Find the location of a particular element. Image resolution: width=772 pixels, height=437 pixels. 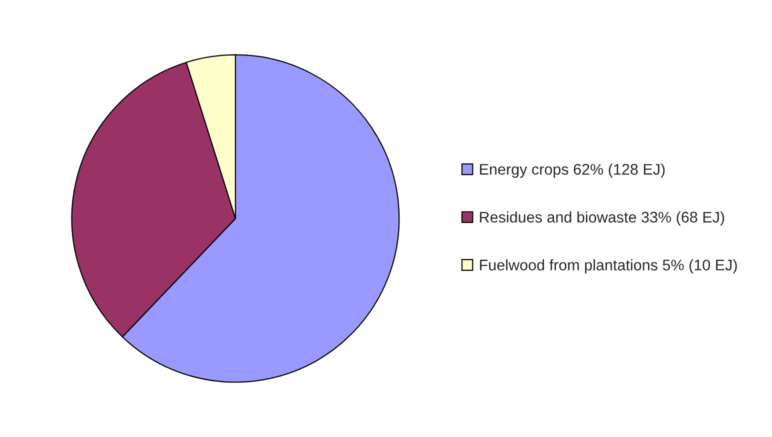

legend-label: Energy crops 62% (128 EJ) is located at coordinates (572, 171).